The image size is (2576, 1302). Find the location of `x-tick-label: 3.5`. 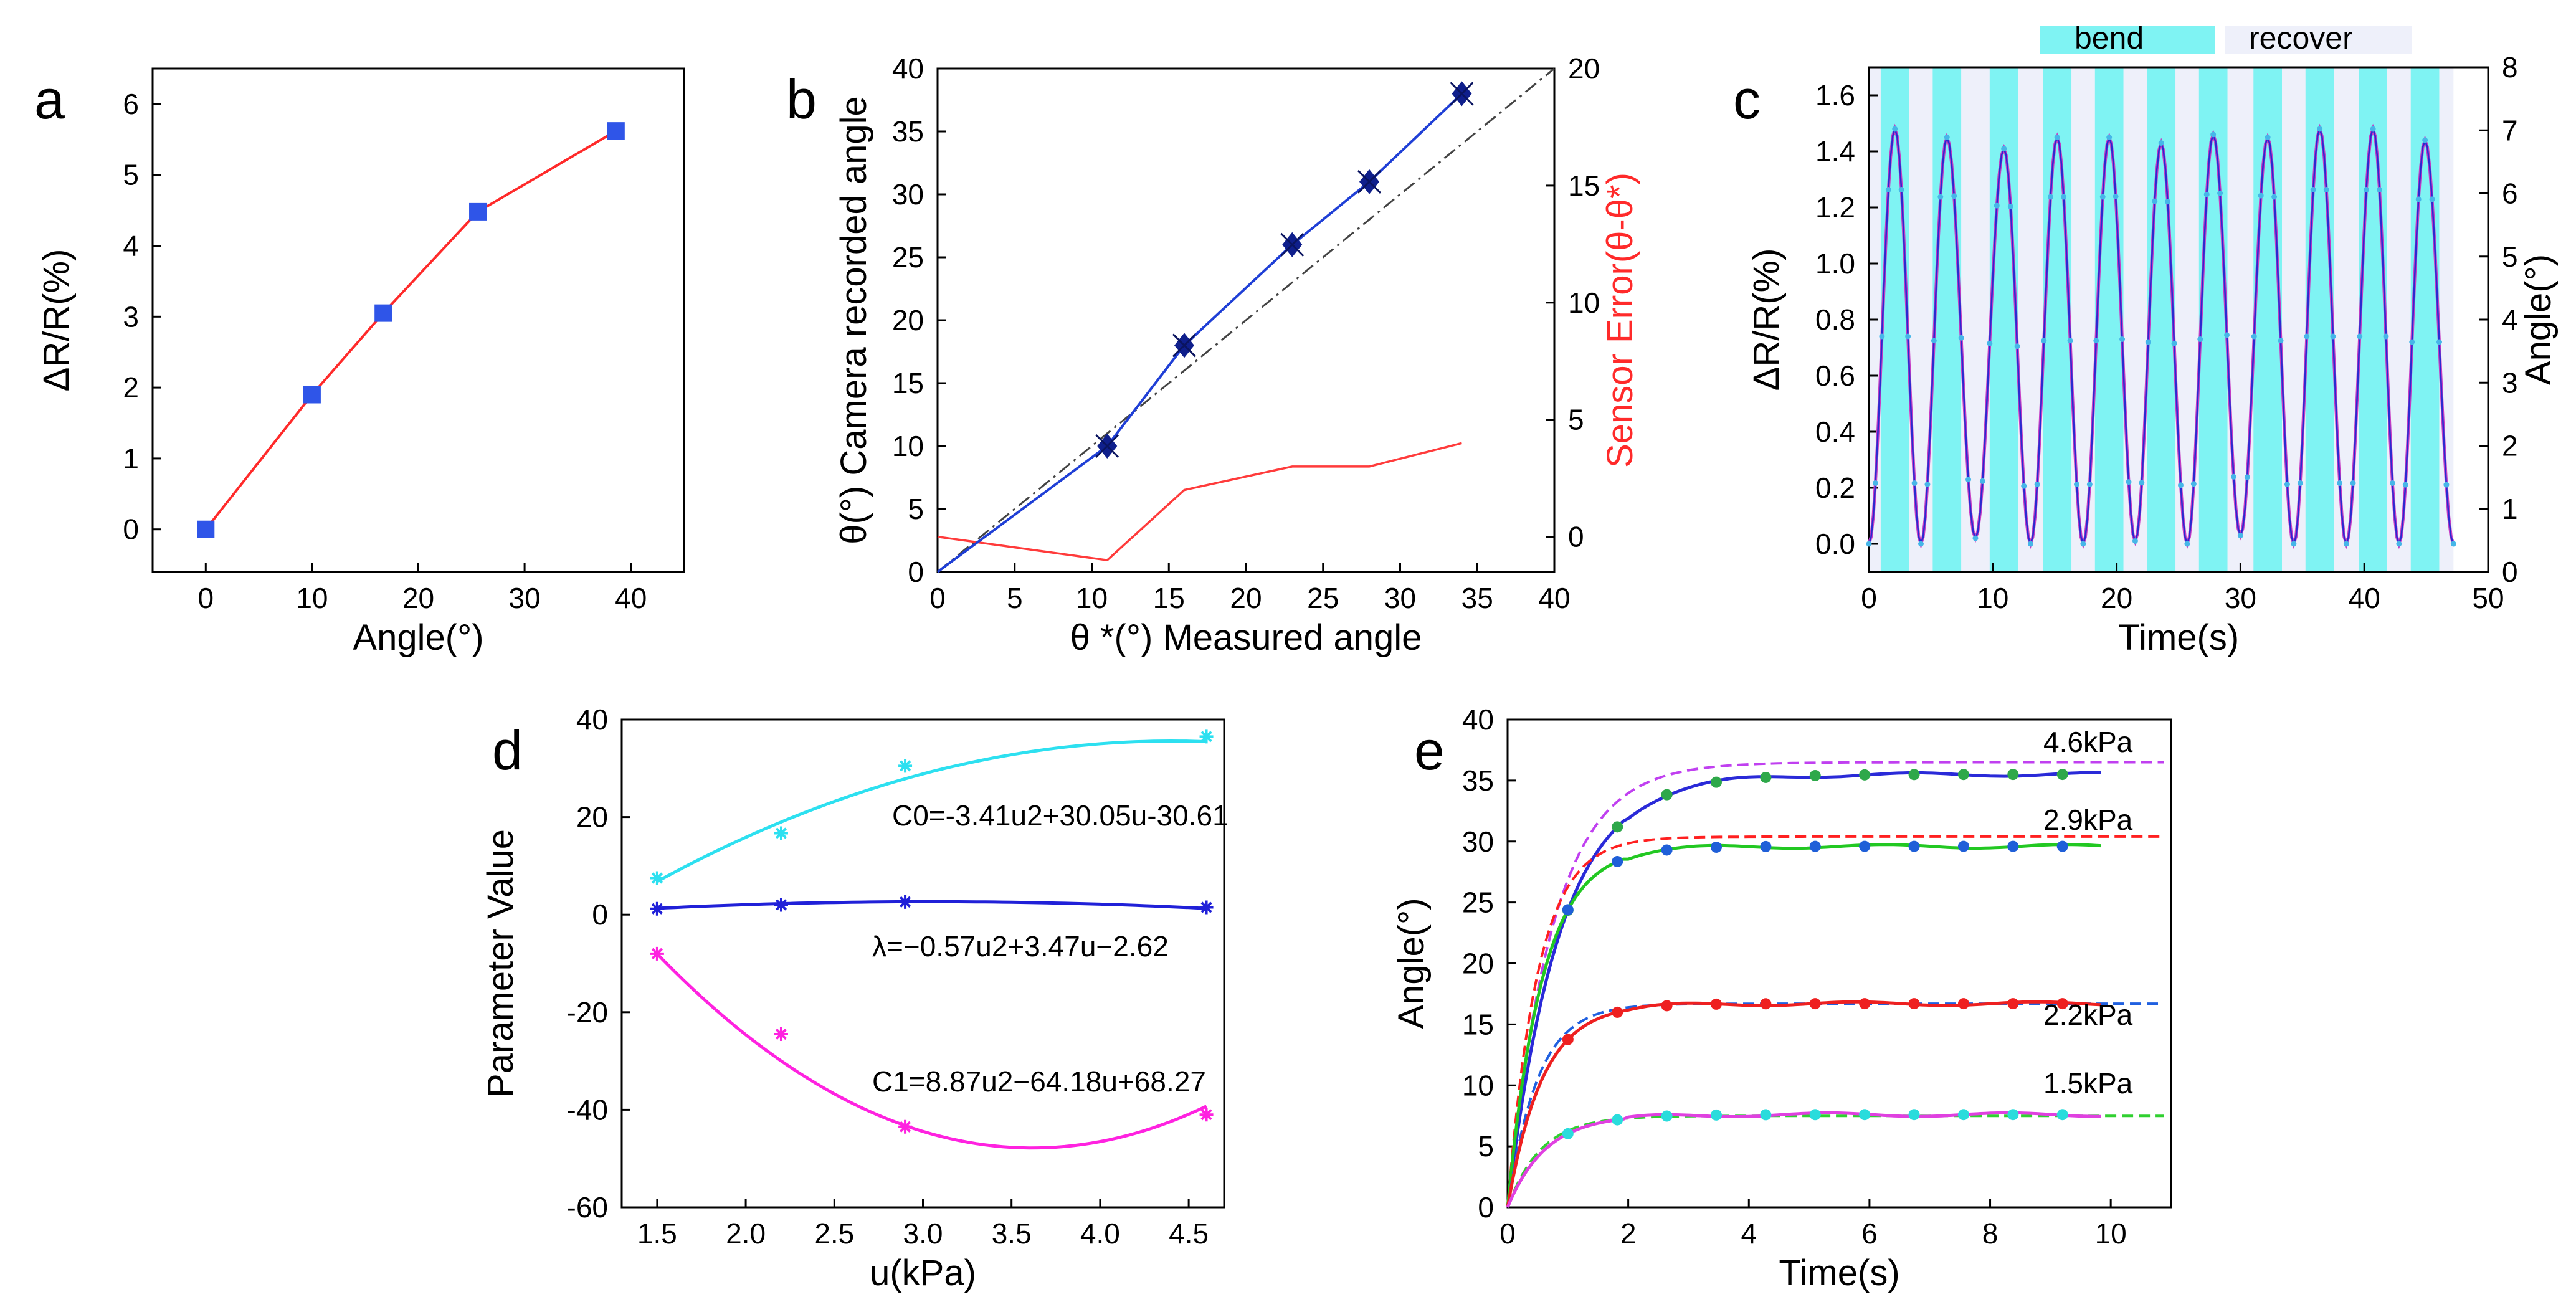

x-tick-label: 3.5 is located at coordinates (1012, 1233).